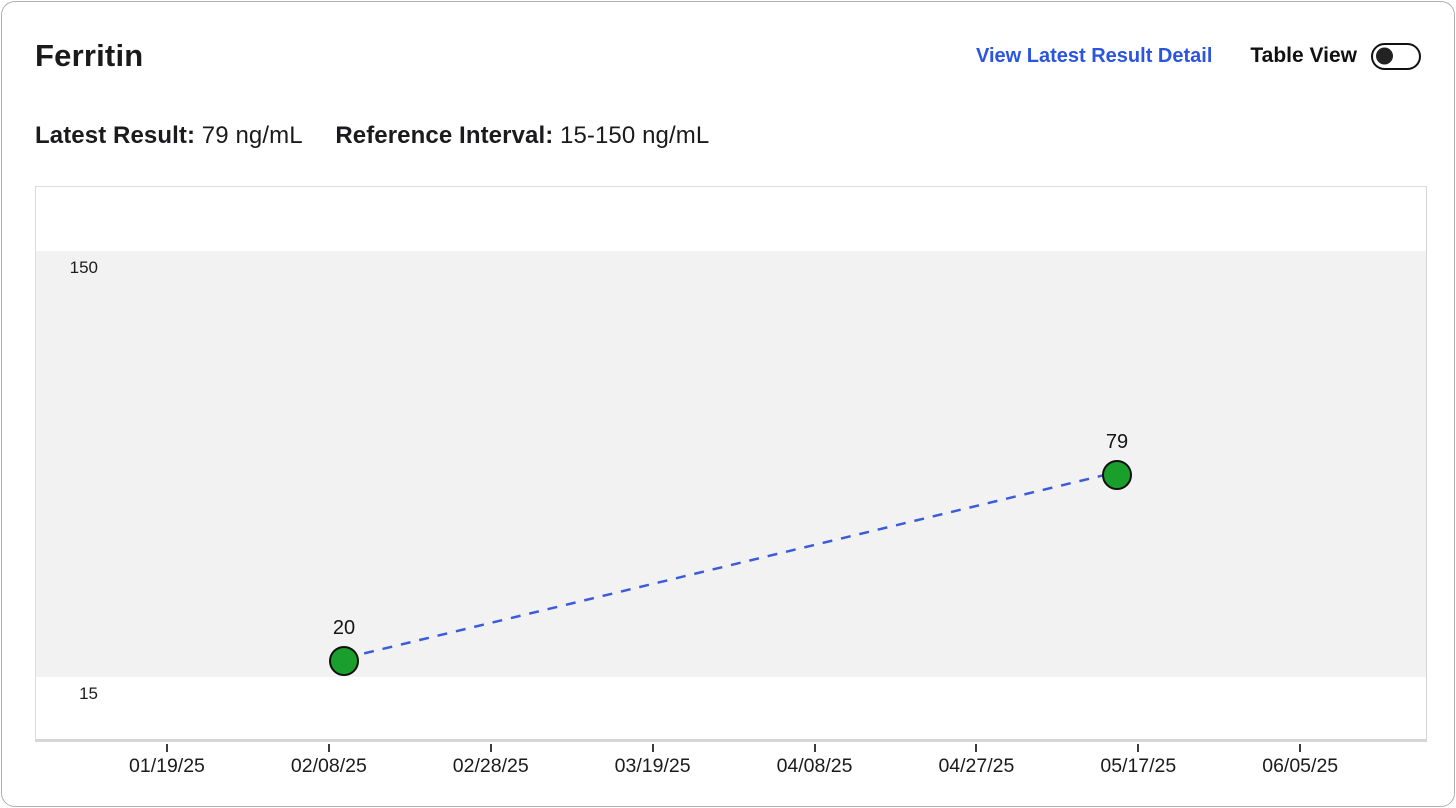 This screenshot has height=808, width=1456. I want to click on y-axis-label-low: 15, so click(88, 693).